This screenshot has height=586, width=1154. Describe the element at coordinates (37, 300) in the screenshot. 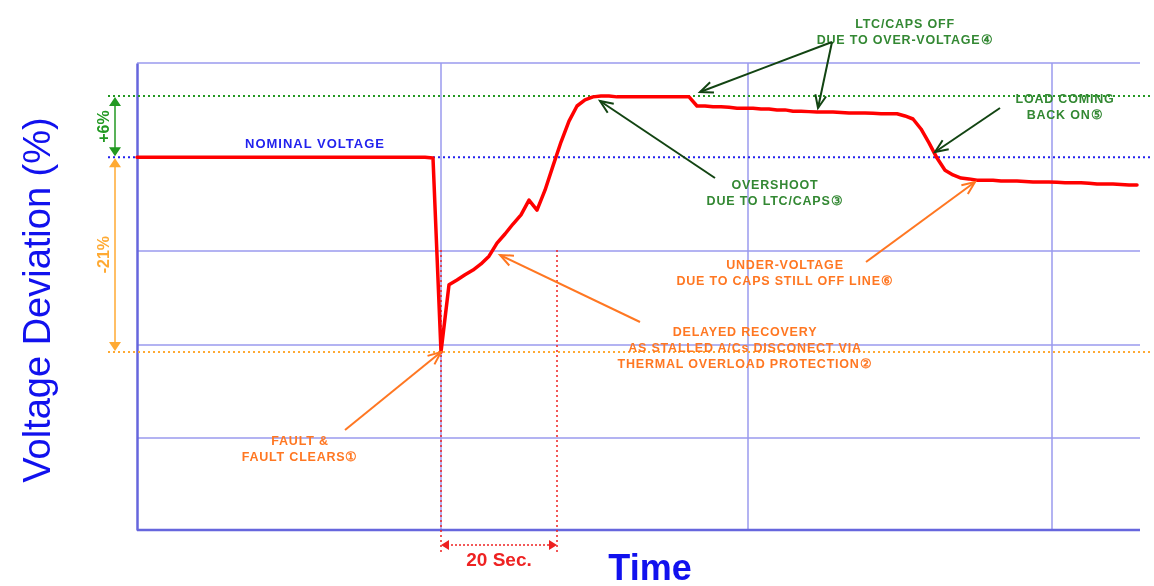

I see `y-axis-title: Voltage Deviation (%)` at that location.